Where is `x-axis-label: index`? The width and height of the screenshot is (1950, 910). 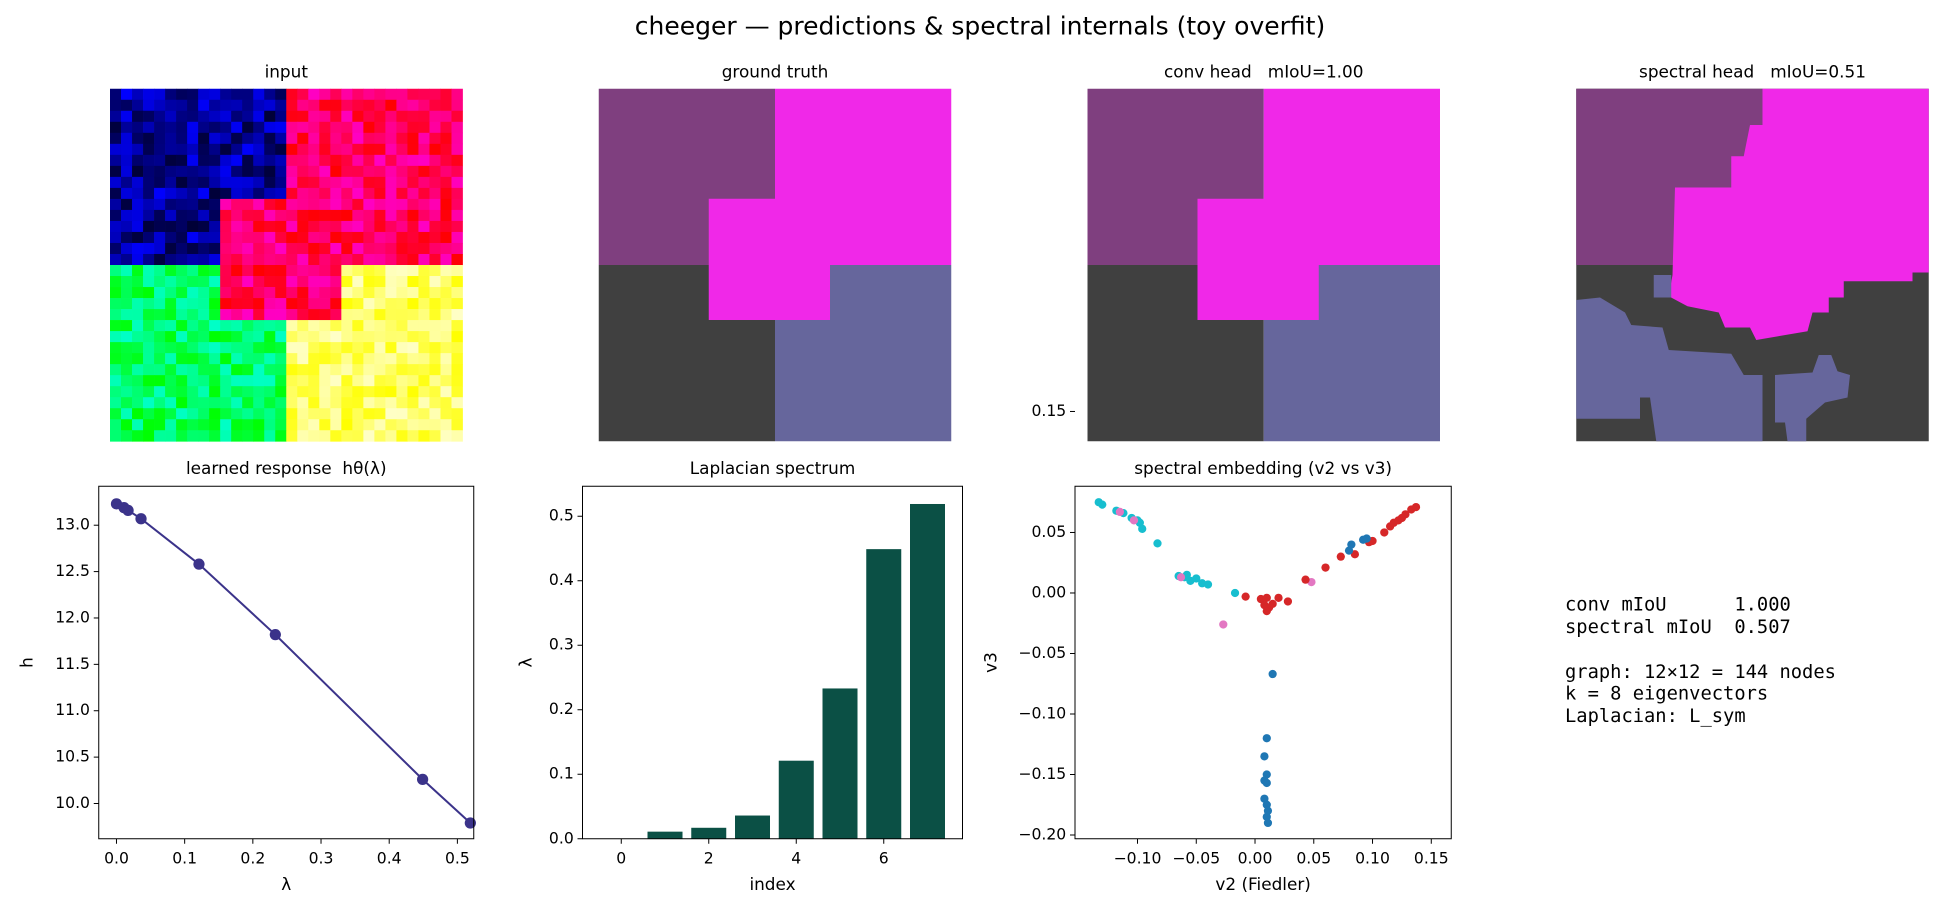
x-axis-label: index is located at coordinates (772, 884).